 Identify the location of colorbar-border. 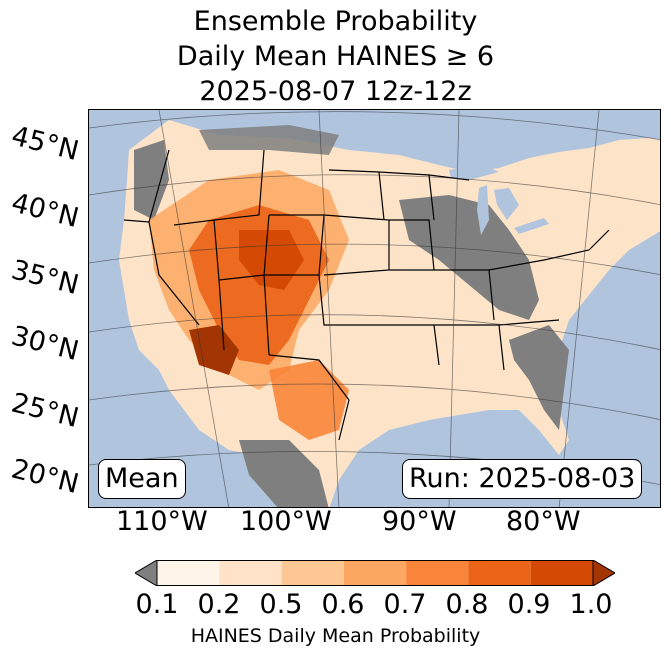
(375, 573).